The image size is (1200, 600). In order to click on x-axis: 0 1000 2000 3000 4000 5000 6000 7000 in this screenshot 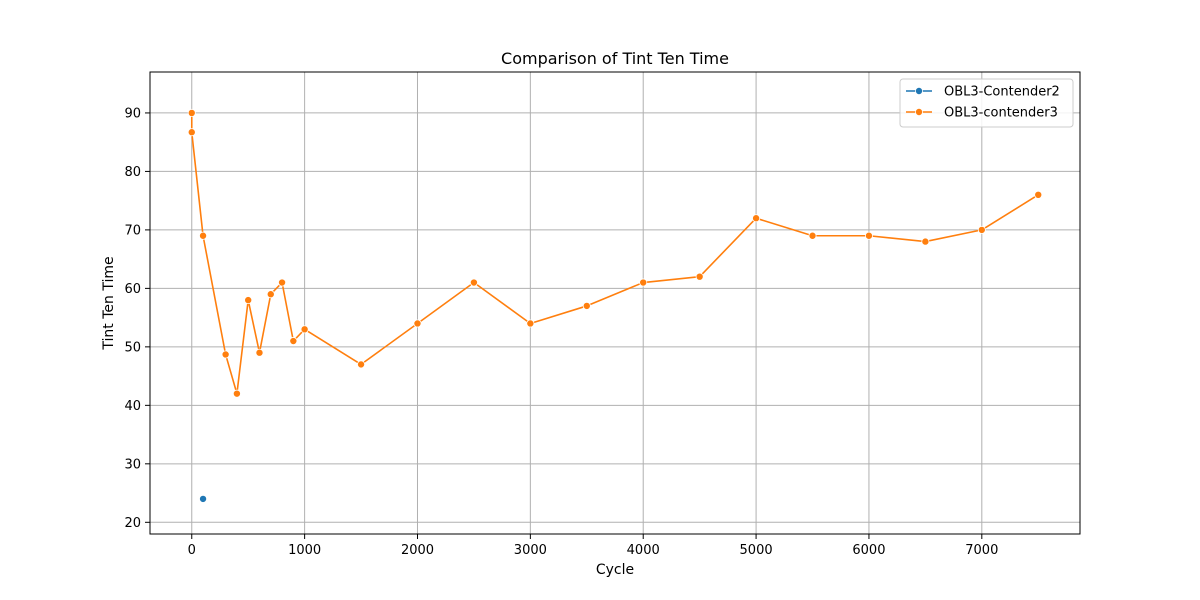, I will do `click(593, 546)`.